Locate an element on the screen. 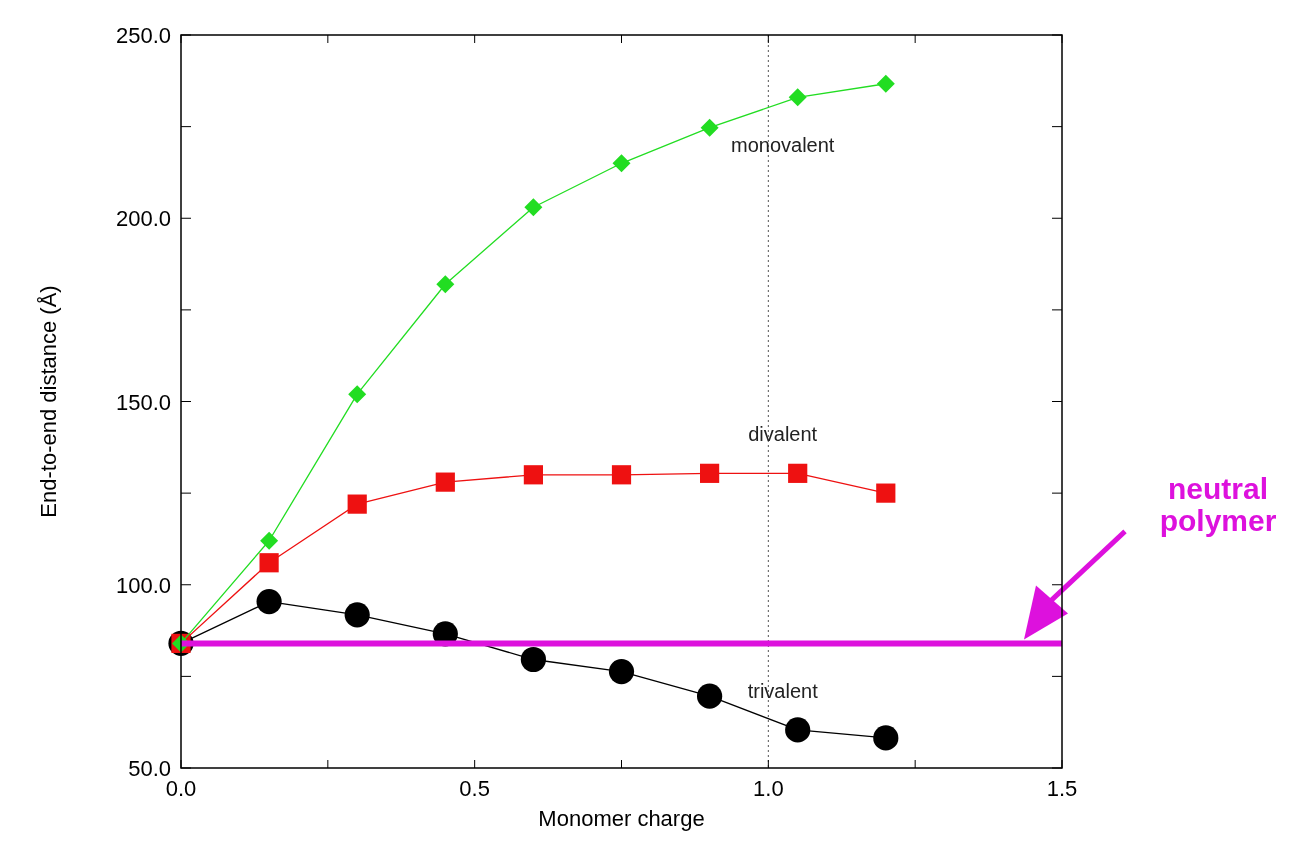  x-tick-label: 1.5 is located at coordinates (1062, 788).